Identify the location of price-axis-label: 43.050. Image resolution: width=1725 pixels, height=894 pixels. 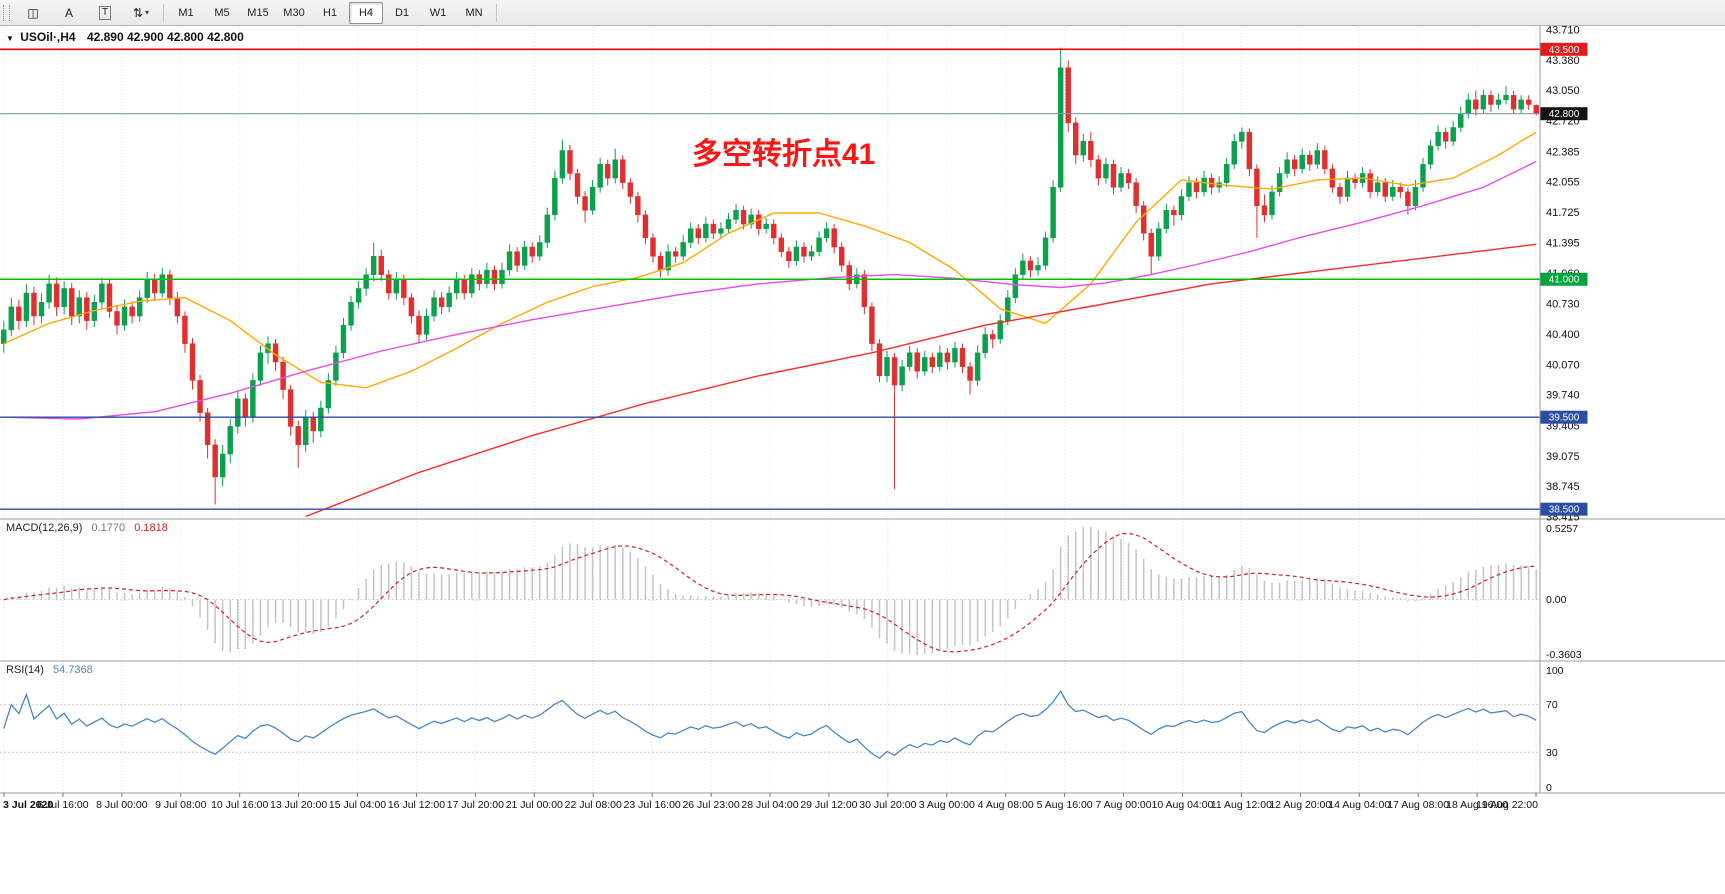
(1563, 91).